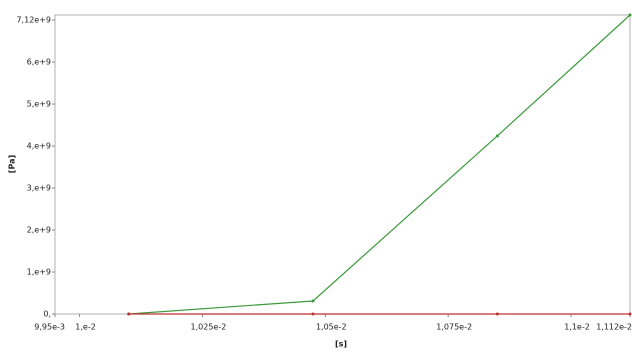  Describe the element at coordinates (49, 327) in the screenshot. I see `x-tick-label: 9,95e-3` at that location.